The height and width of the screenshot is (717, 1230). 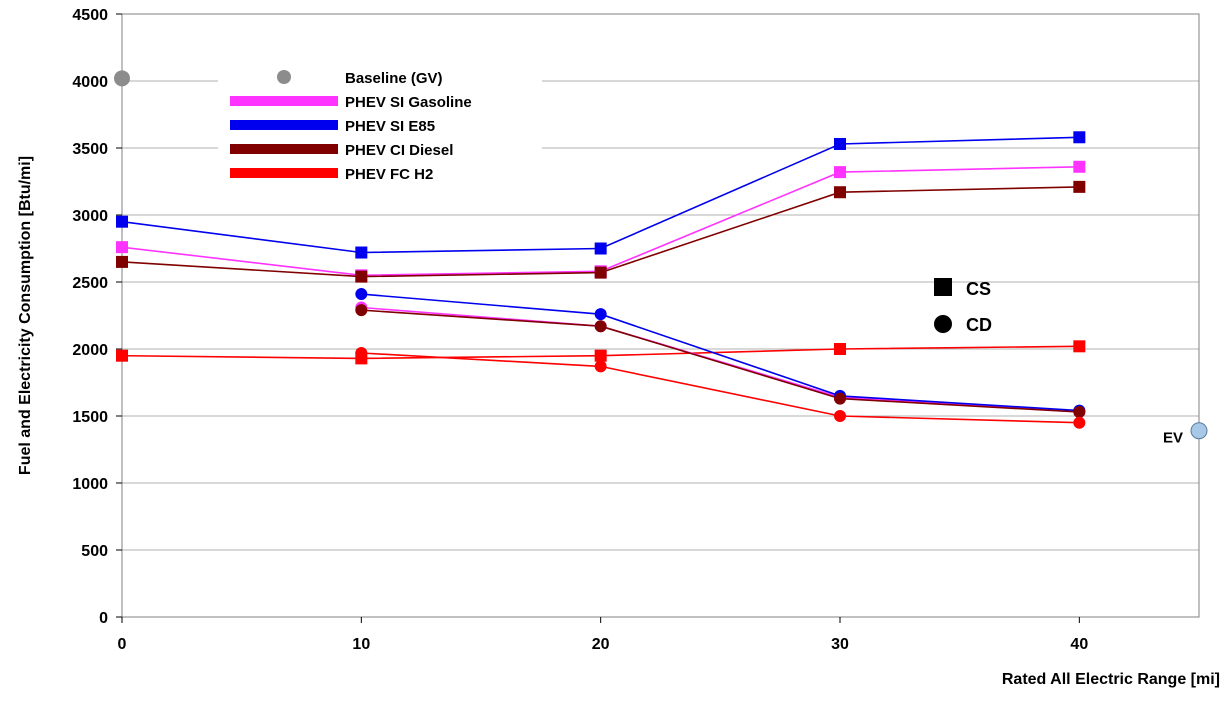 What do you see at coordinates (978, 289) in the screenshot?
I see `marker-legend-label: CS` at bounding box center [978, 289].